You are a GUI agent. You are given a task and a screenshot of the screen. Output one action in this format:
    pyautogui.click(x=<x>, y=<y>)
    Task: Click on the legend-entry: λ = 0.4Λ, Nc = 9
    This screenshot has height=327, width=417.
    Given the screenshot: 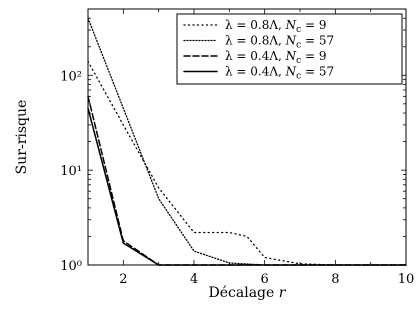 What is the action you would take?
    pyautogui.click(x=276, y=57)
    